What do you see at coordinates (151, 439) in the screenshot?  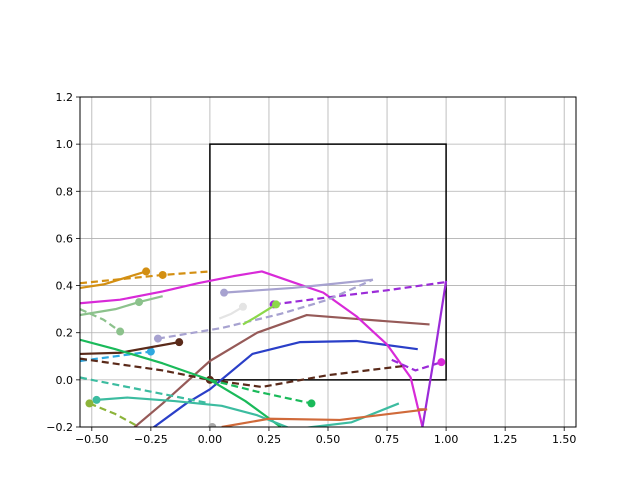 I see `x-tick-label: −0.25` at bounding box center [151, 439].